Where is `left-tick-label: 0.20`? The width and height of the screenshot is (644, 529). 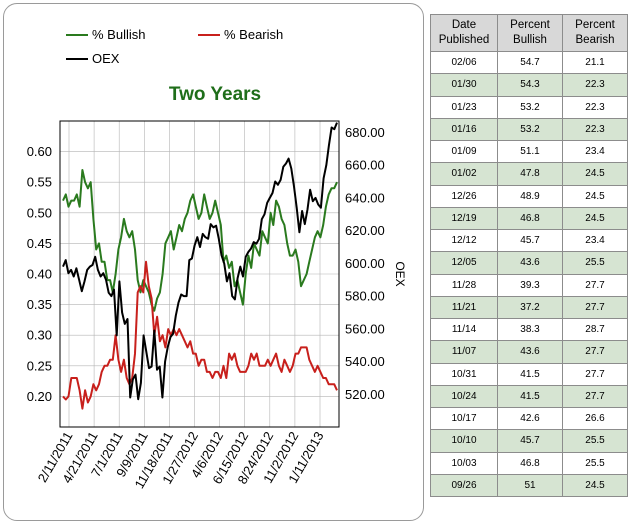 left-tick-label: 0.20 is located at coordinates (39, 396).